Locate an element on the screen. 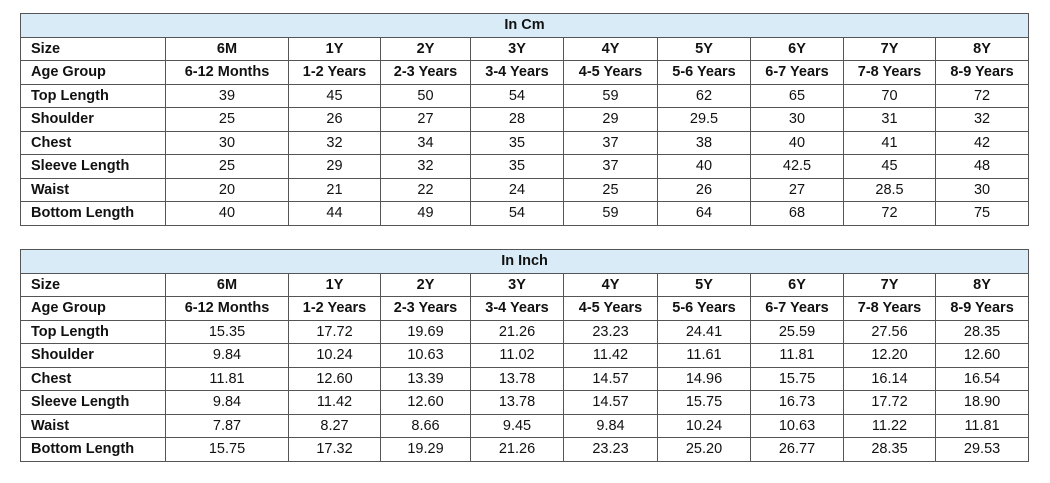 This screenshot has height=483, width=1050. cell: 4Y is located at coordinates (610, 284).